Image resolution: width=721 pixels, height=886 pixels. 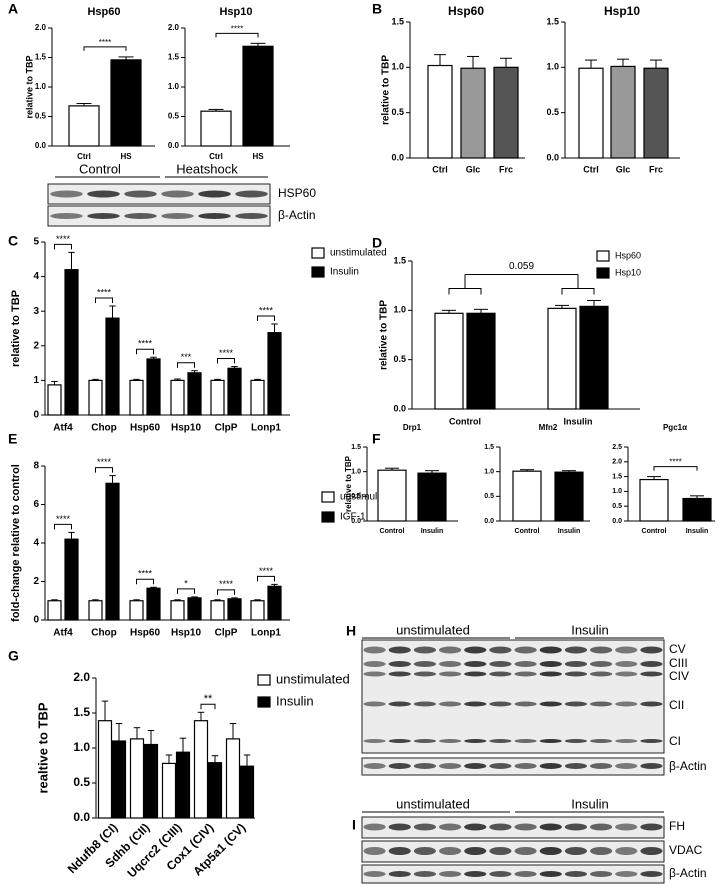 I want to click on x-tick-label: Atf4, so click(x=63, y=428).